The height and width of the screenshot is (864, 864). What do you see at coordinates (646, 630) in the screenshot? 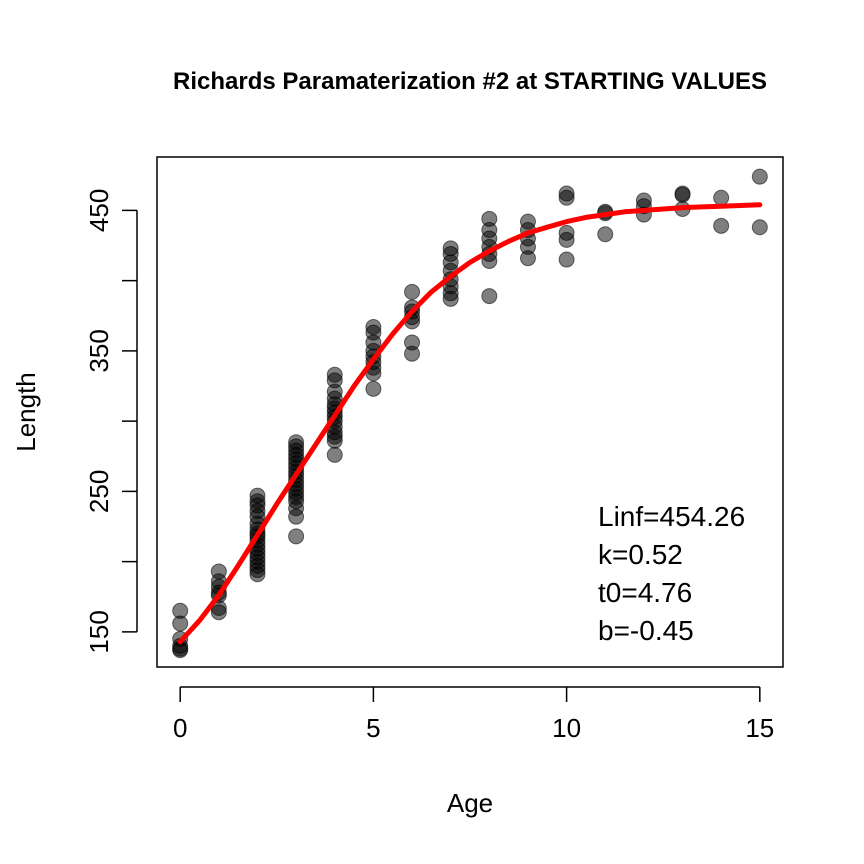
I see `annotation-b: b=-0.45` at bounding box center [646, 630].